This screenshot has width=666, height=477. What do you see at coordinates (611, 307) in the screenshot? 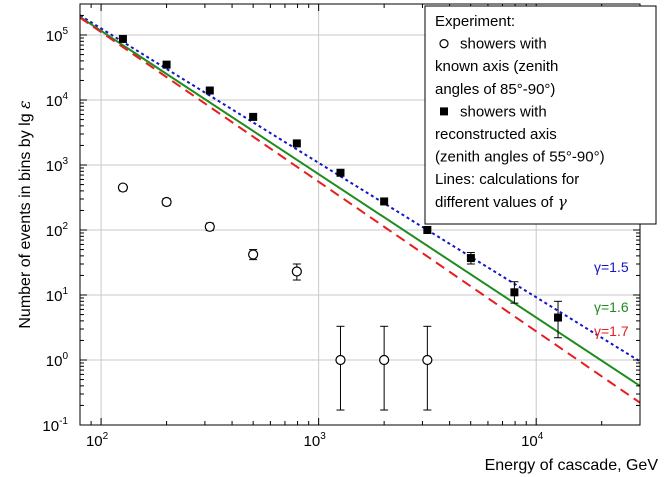
I see `curve-label: γ=1.6` at bounding box center [611, 307].